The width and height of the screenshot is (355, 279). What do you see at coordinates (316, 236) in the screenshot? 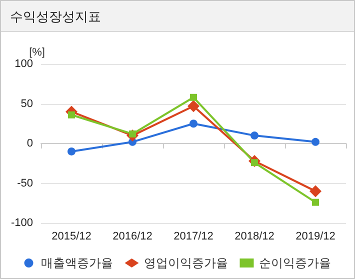
I see `x-tick-label: 2019/12` at bounding box center [316, 236].